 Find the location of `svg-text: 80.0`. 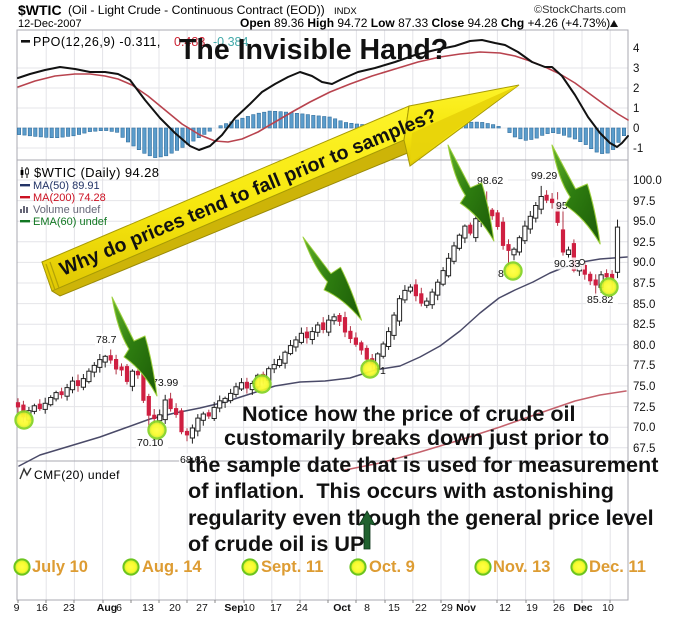

svg-text: 80.0 is located at coordinates (644, 346).